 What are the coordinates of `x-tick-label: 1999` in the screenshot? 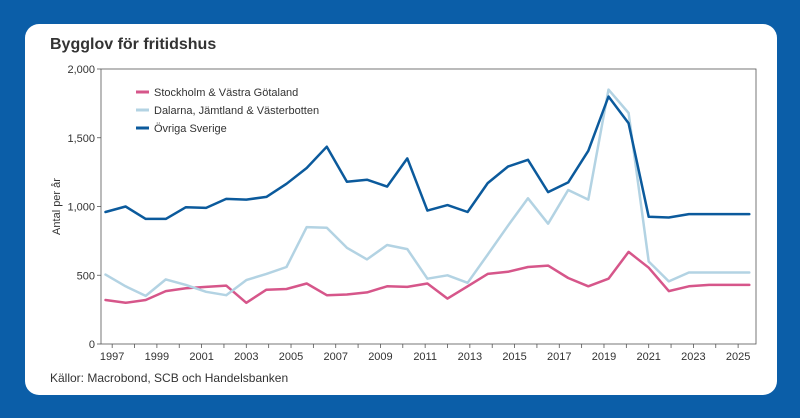 It's located at (157, 357).